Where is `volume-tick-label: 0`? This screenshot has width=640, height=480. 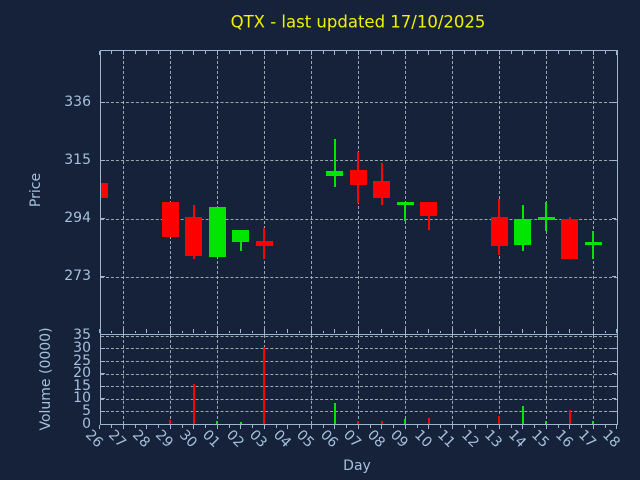 volume-tick-label: 0 is located at coordinates (86, 423).